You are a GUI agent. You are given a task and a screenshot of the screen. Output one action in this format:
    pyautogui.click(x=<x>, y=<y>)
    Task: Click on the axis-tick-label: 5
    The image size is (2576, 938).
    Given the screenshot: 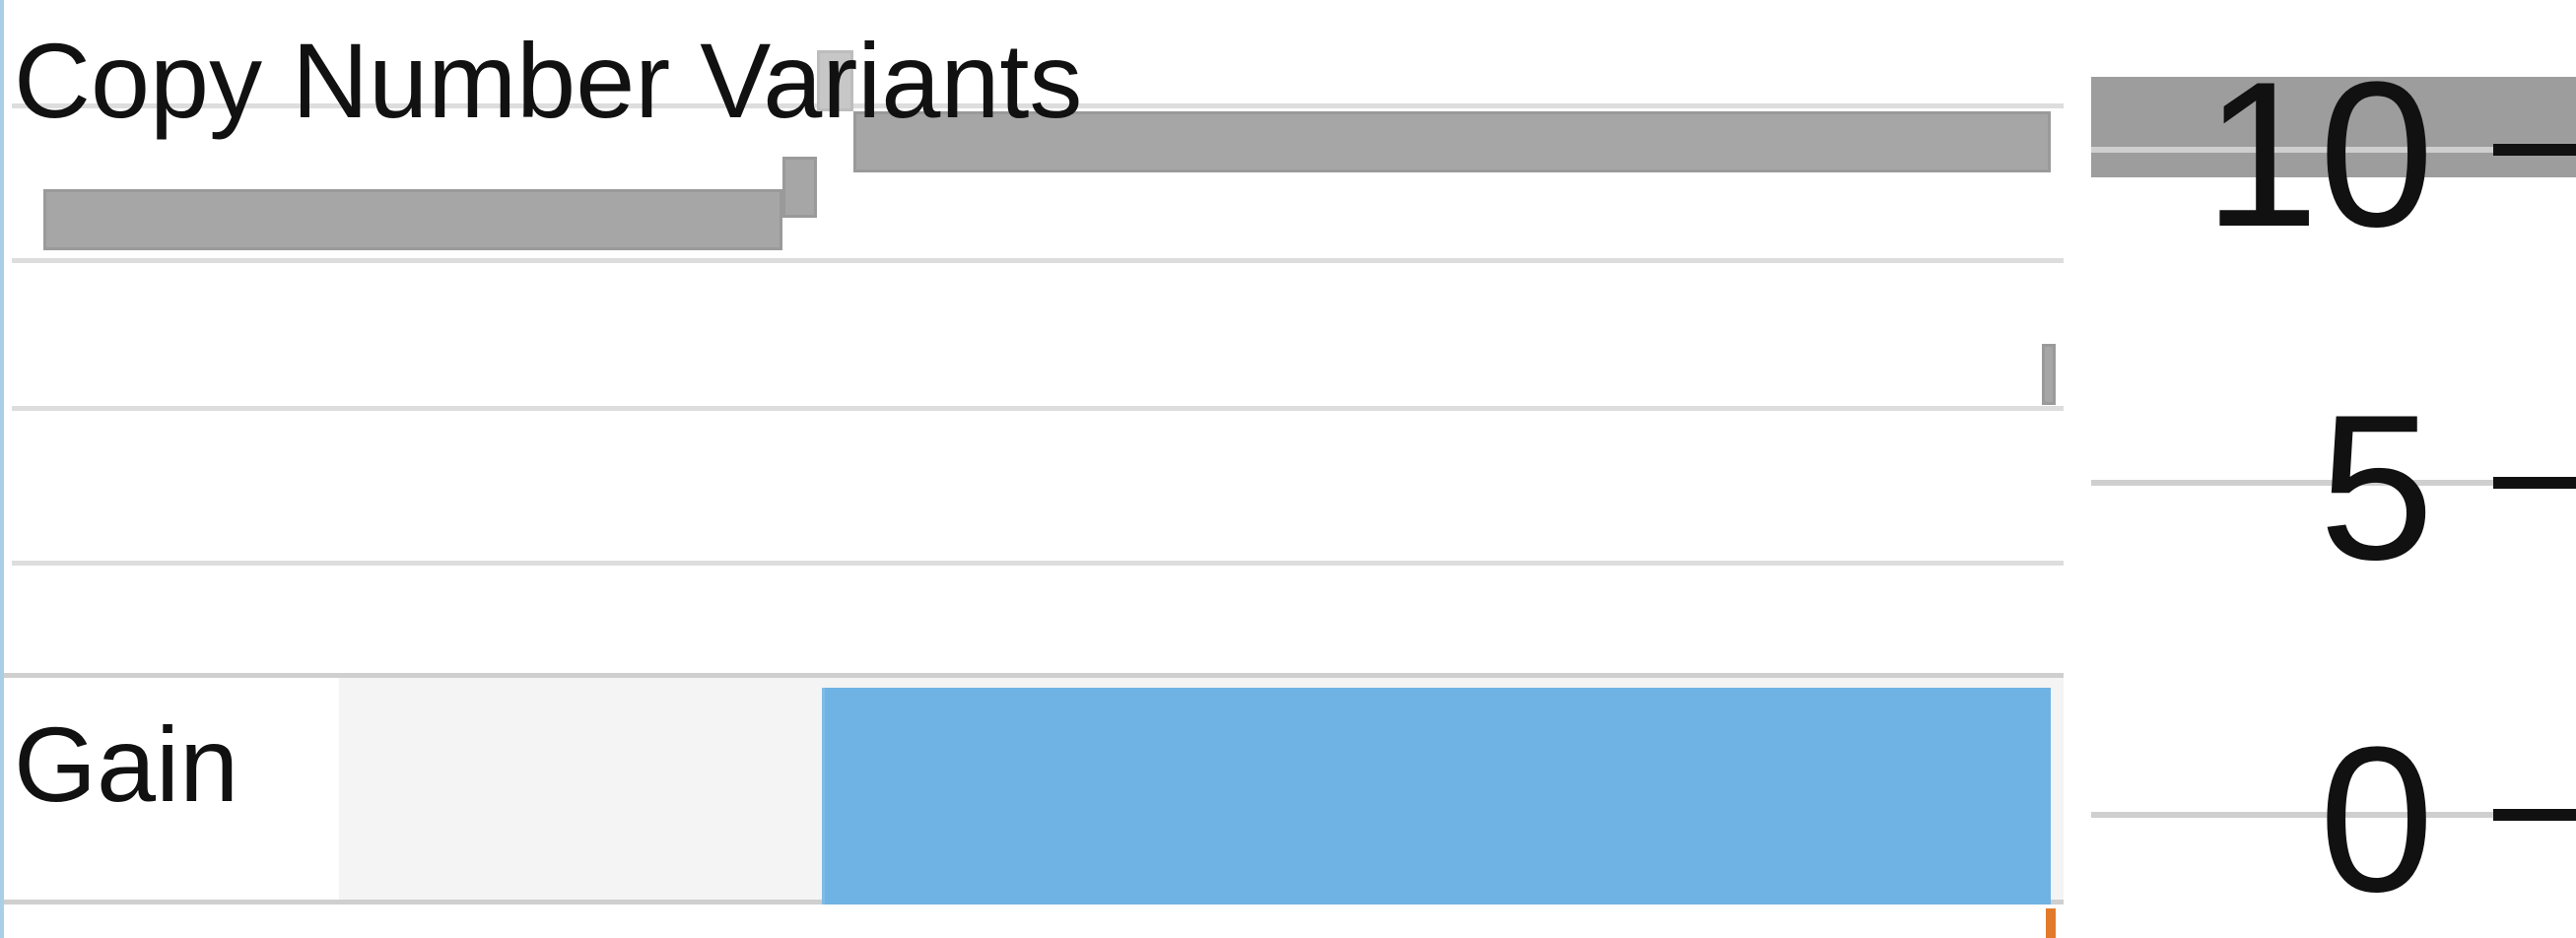 What is the action you would take?
    pyautogui.click(x=2377, y=486)
    